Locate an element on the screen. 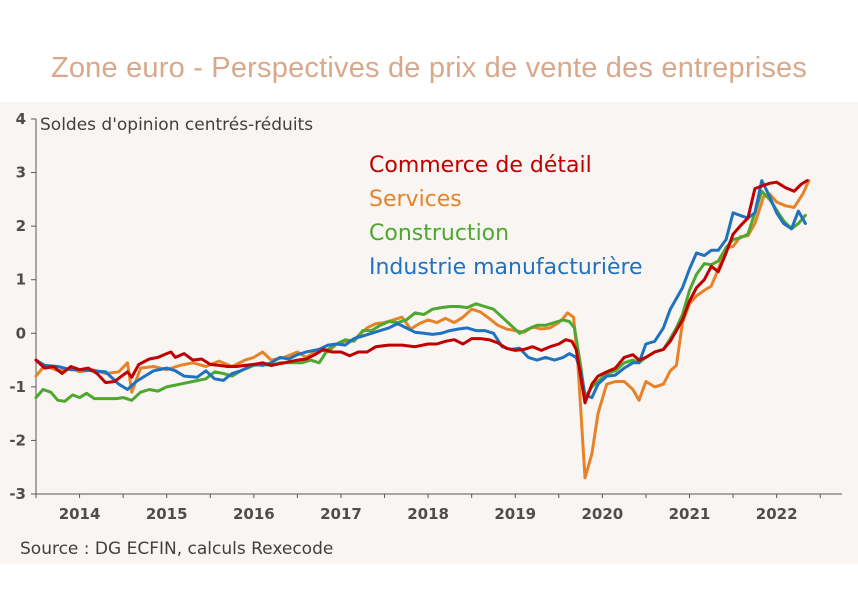  legend-entry: Commerce de détail is located at coordinates (480, 165).